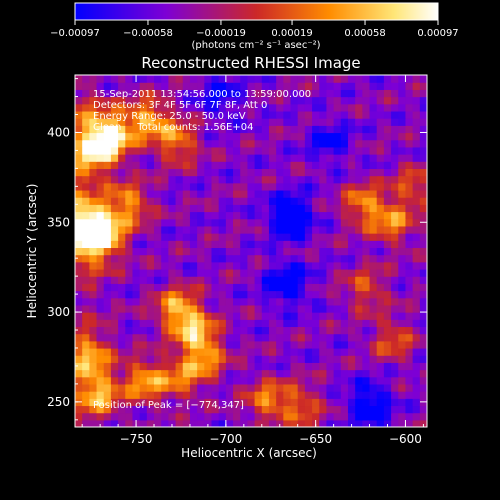 The image size is (500, 500). Describe the element at coordinates (256, 11) in the screenshot. I see `colorbar-scale` at that location.